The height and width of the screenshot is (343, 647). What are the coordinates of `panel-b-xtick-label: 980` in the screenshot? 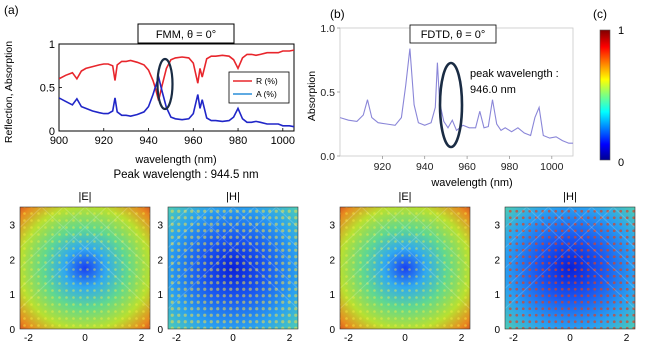 It's located at (510, 167).